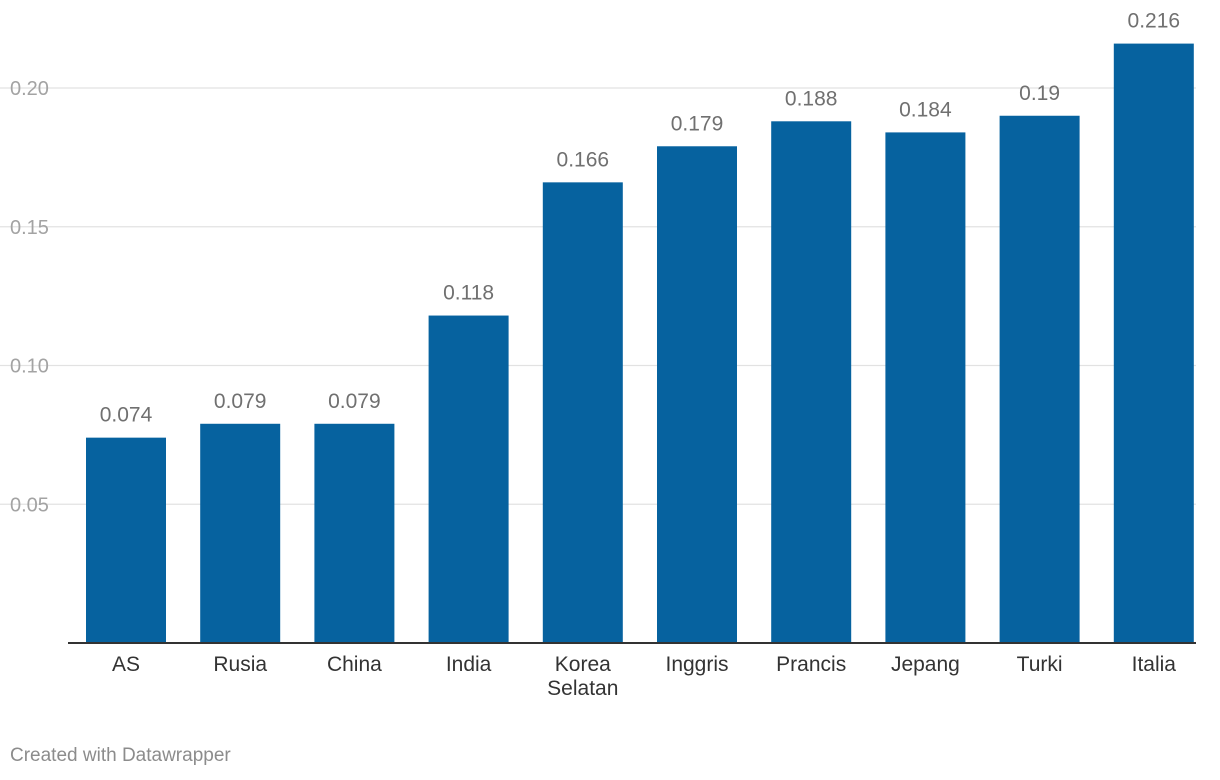  I want to click on x-tick-label: Jepang, so click(925, 664).